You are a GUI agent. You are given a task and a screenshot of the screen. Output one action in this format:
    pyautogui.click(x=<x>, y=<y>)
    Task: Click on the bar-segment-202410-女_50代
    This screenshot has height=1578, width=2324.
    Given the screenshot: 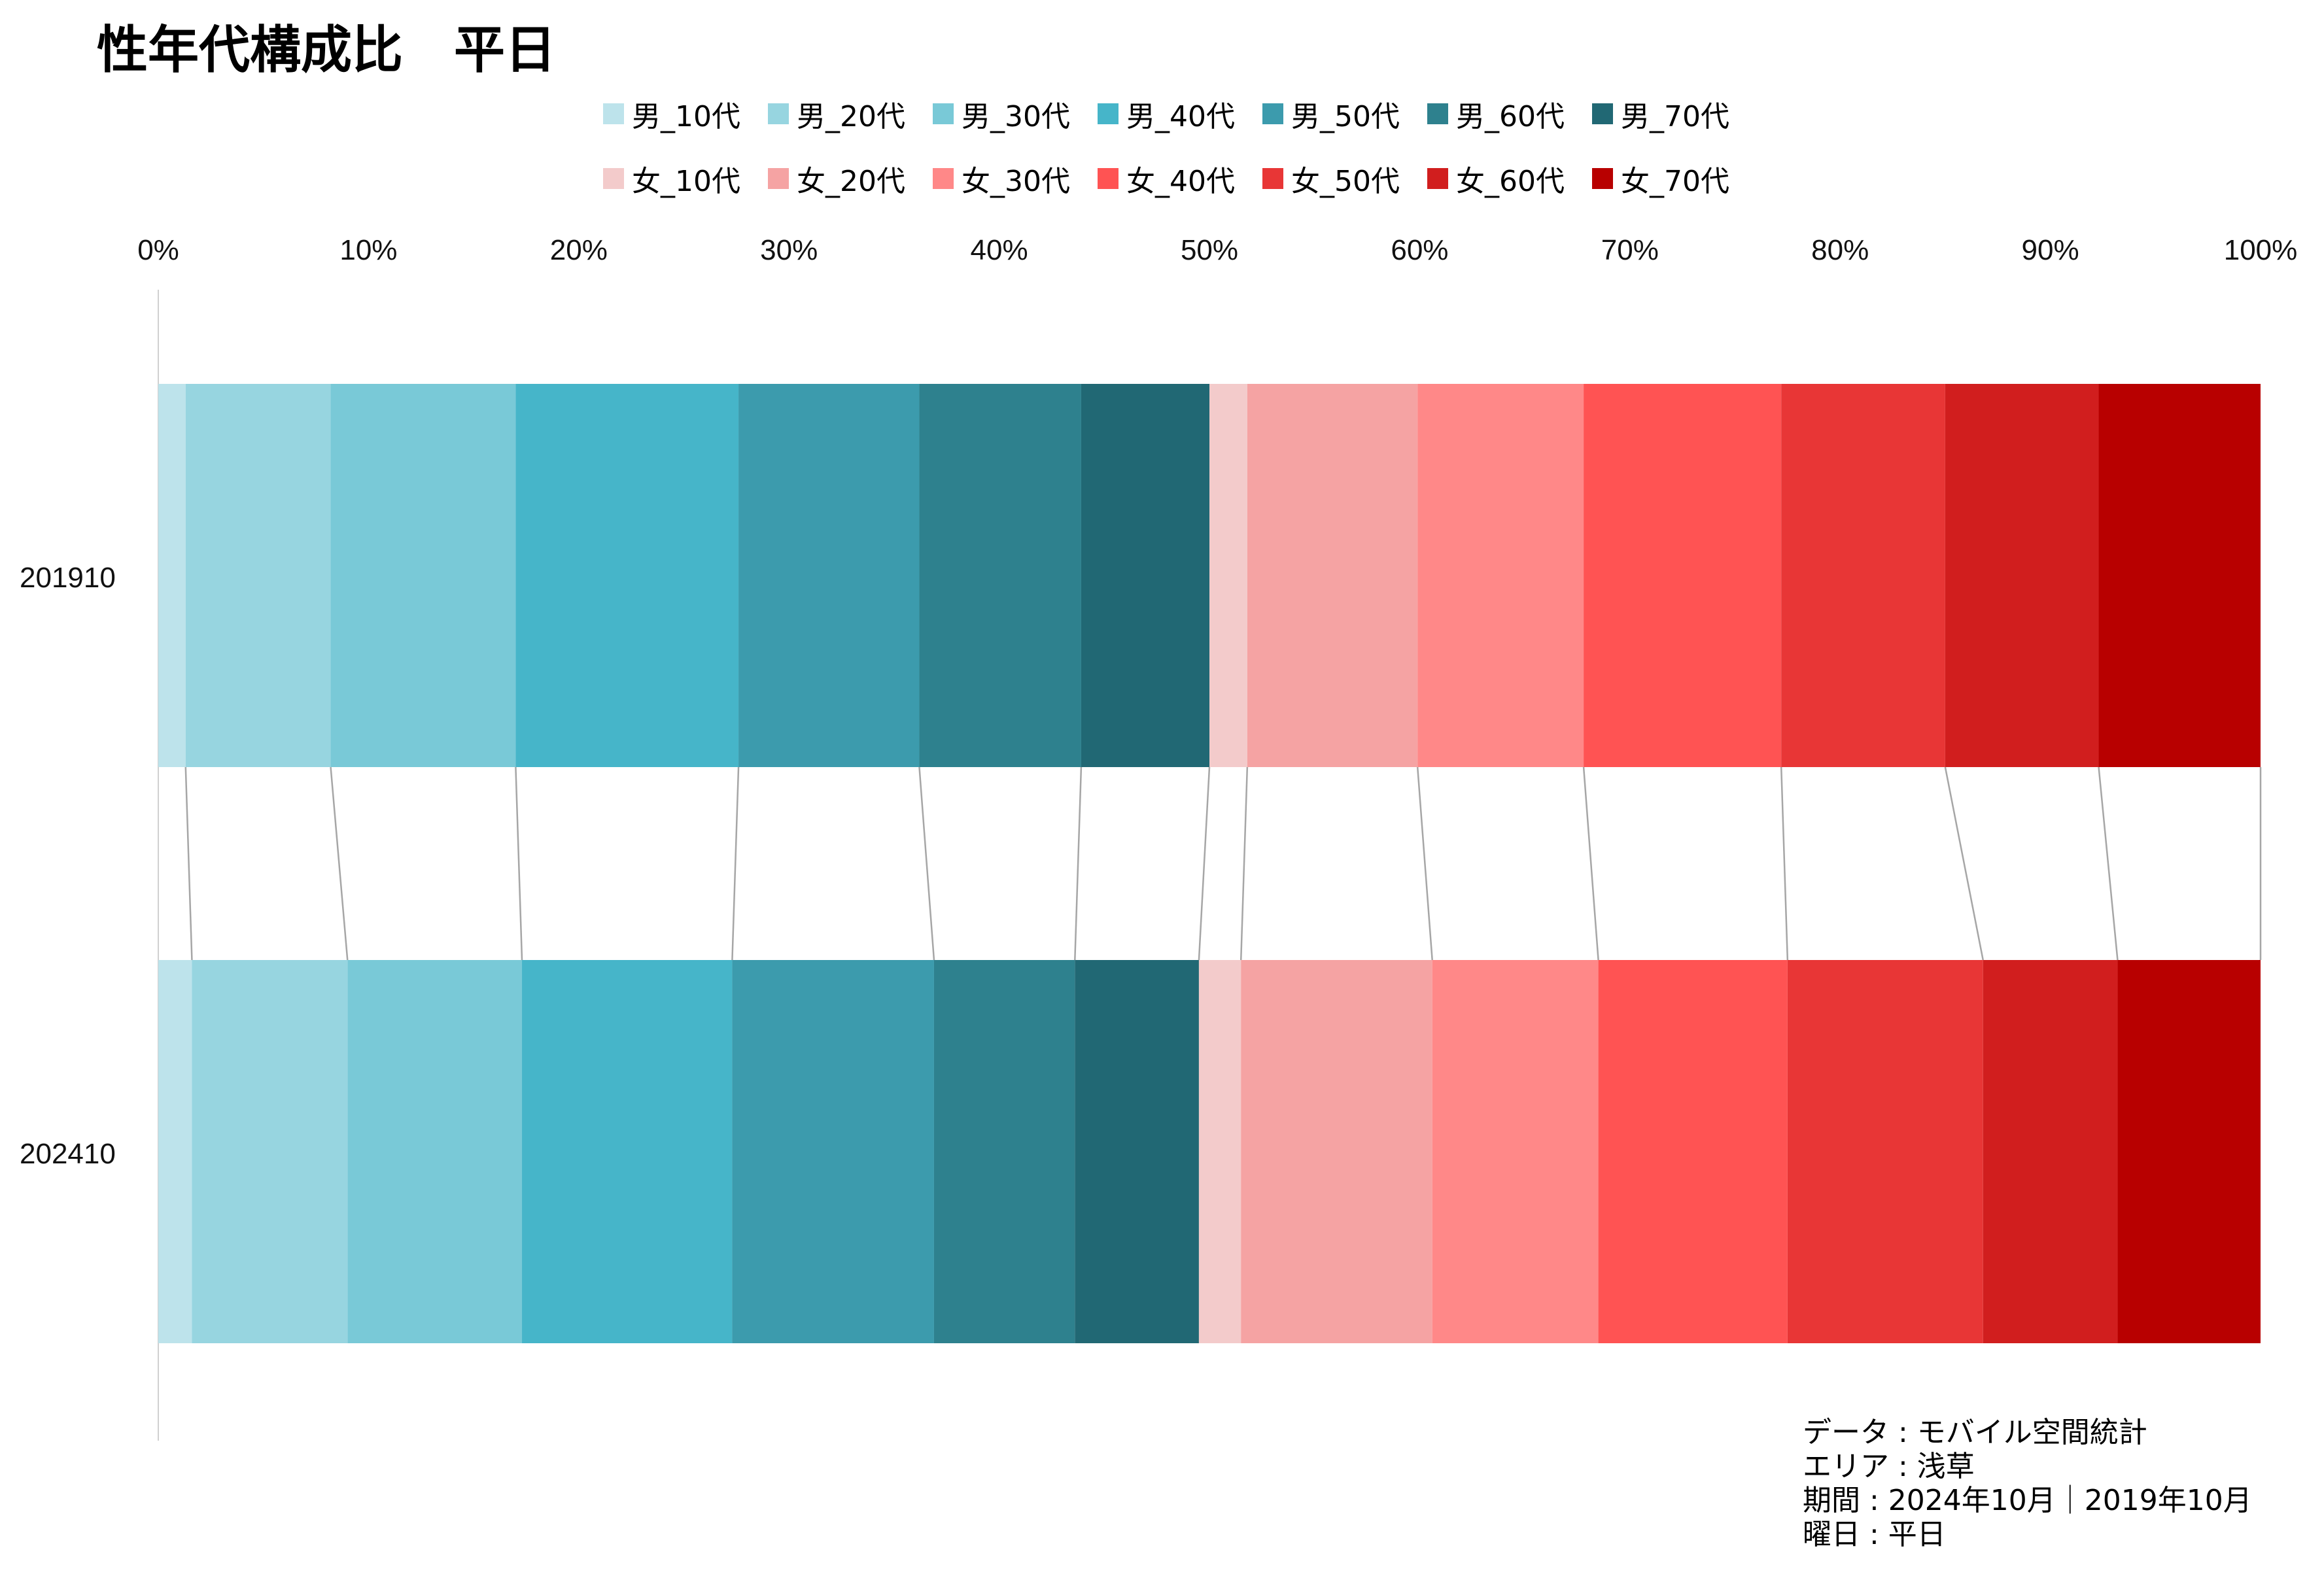 What is the action you would take?
    pyautogui.click(x=1885, y=1152)
    